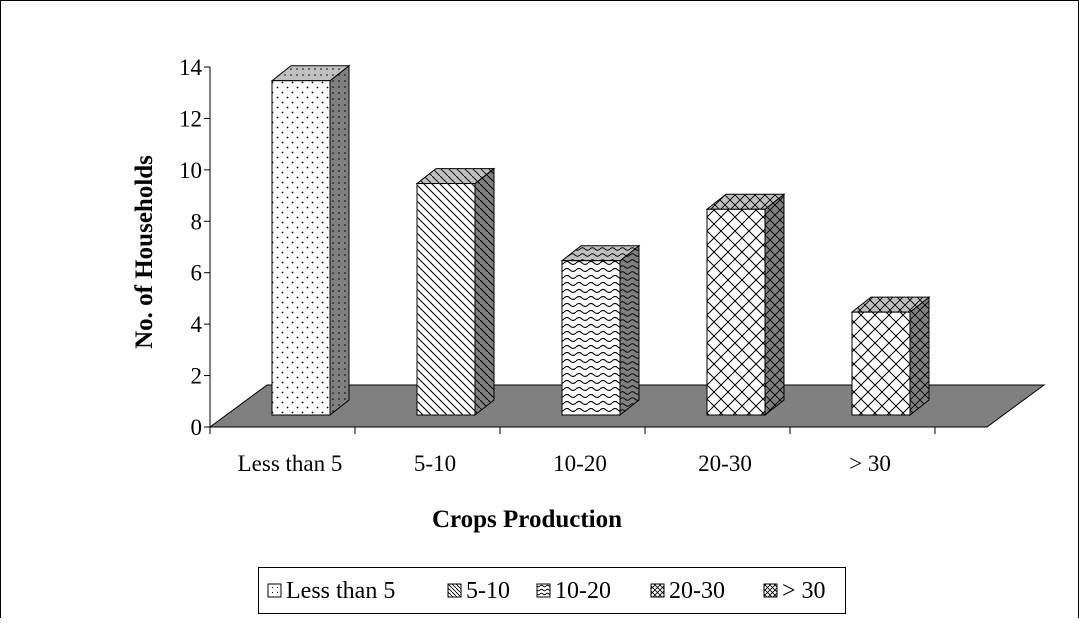 The height and width of the screenshot is (623, 1079). Describe the element at coordinates (697, 591) in the screenshot. I see `legend-label: 20-30` at that location.